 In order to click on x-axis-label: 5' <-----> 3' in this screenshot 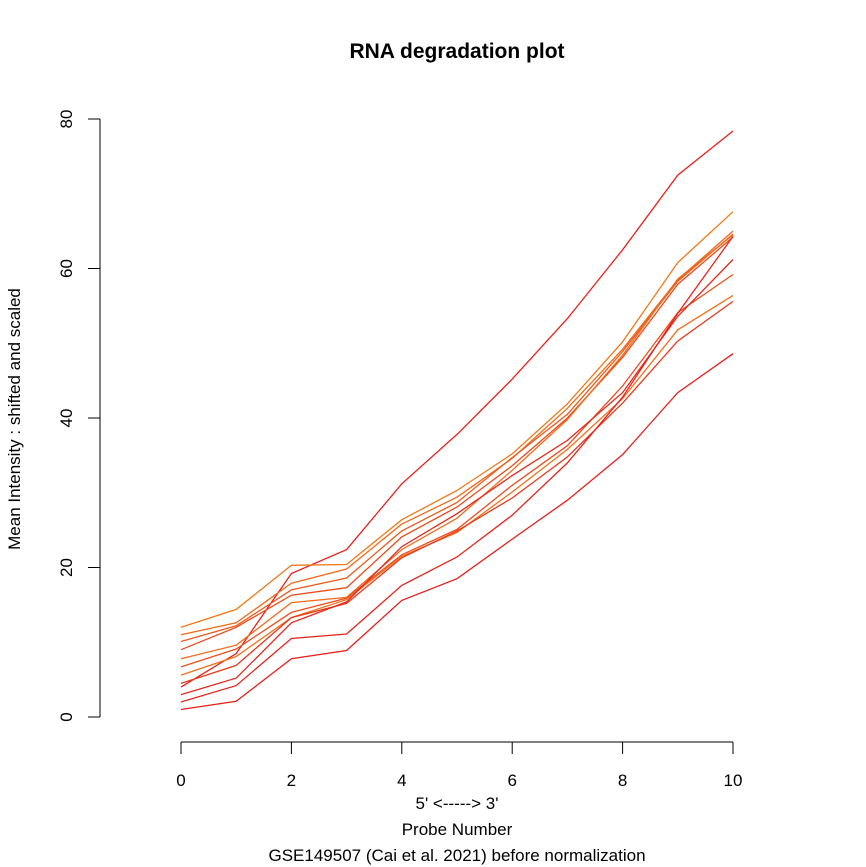, I will do `click(456, 803)`.